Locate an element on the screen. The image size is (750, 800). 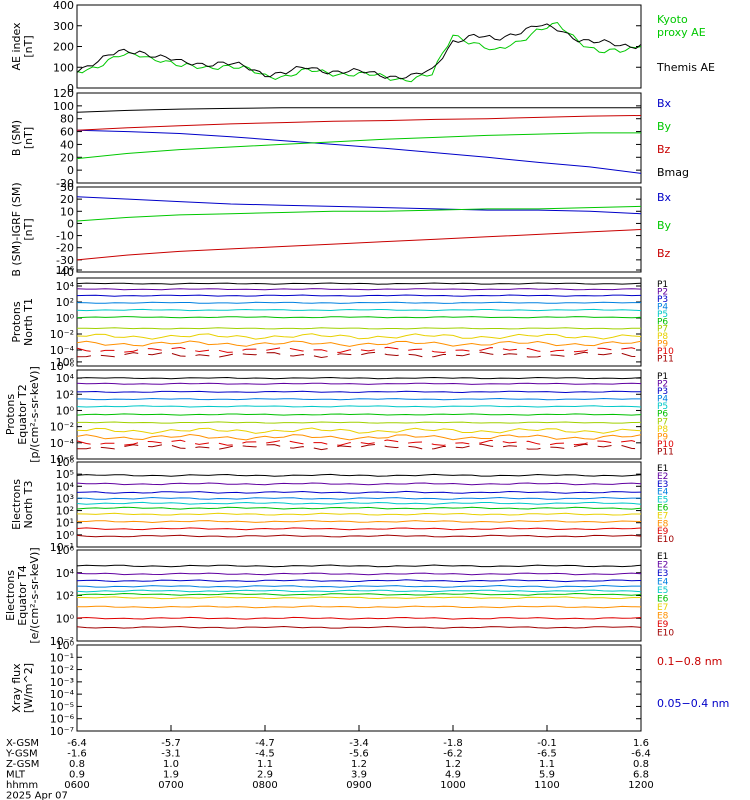
ylabel-bigrf: [nT] is located at coordinates (28, 229).